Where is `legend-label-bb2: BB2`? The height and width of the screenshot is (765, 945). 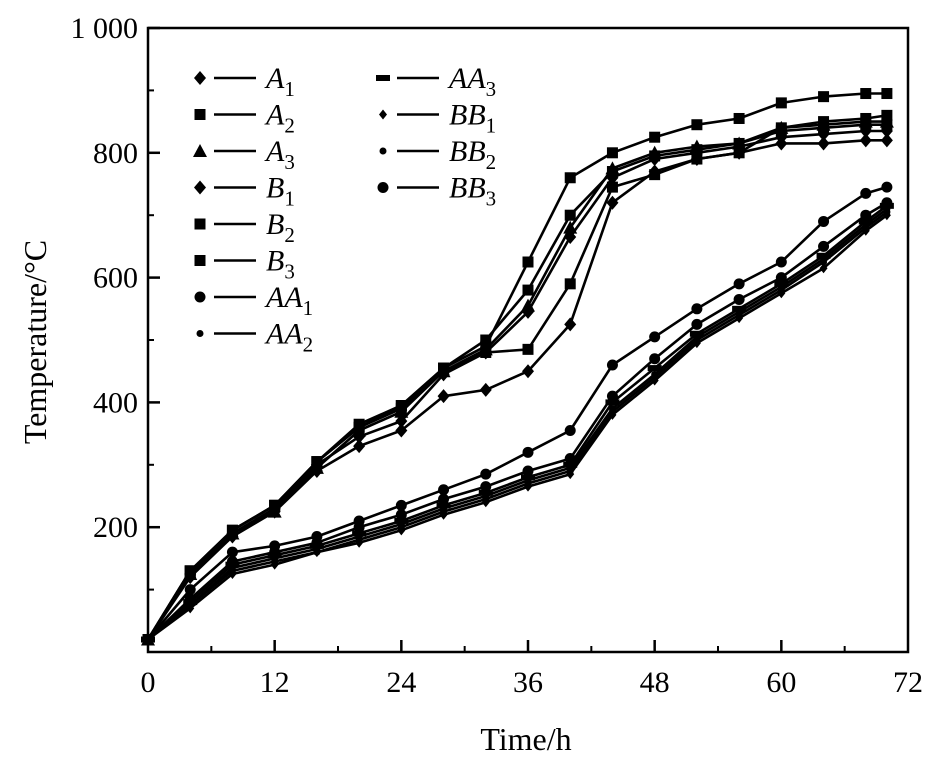 legend-label-bb2: BB2 is located at coordinates (472, 154).